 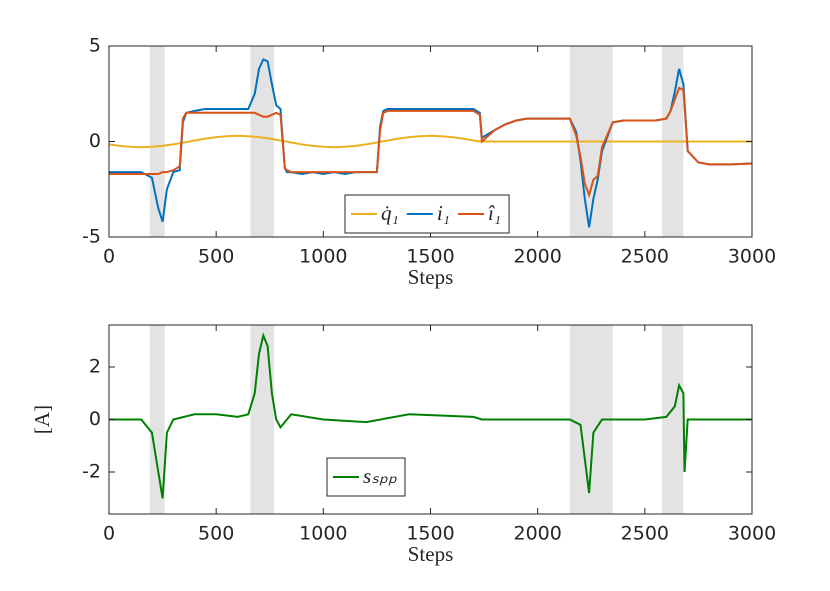 What do you see at coordinates (42, 419) in the screenshot?
I see `y-axis-label: [A]` at bounding box center [42, 419].